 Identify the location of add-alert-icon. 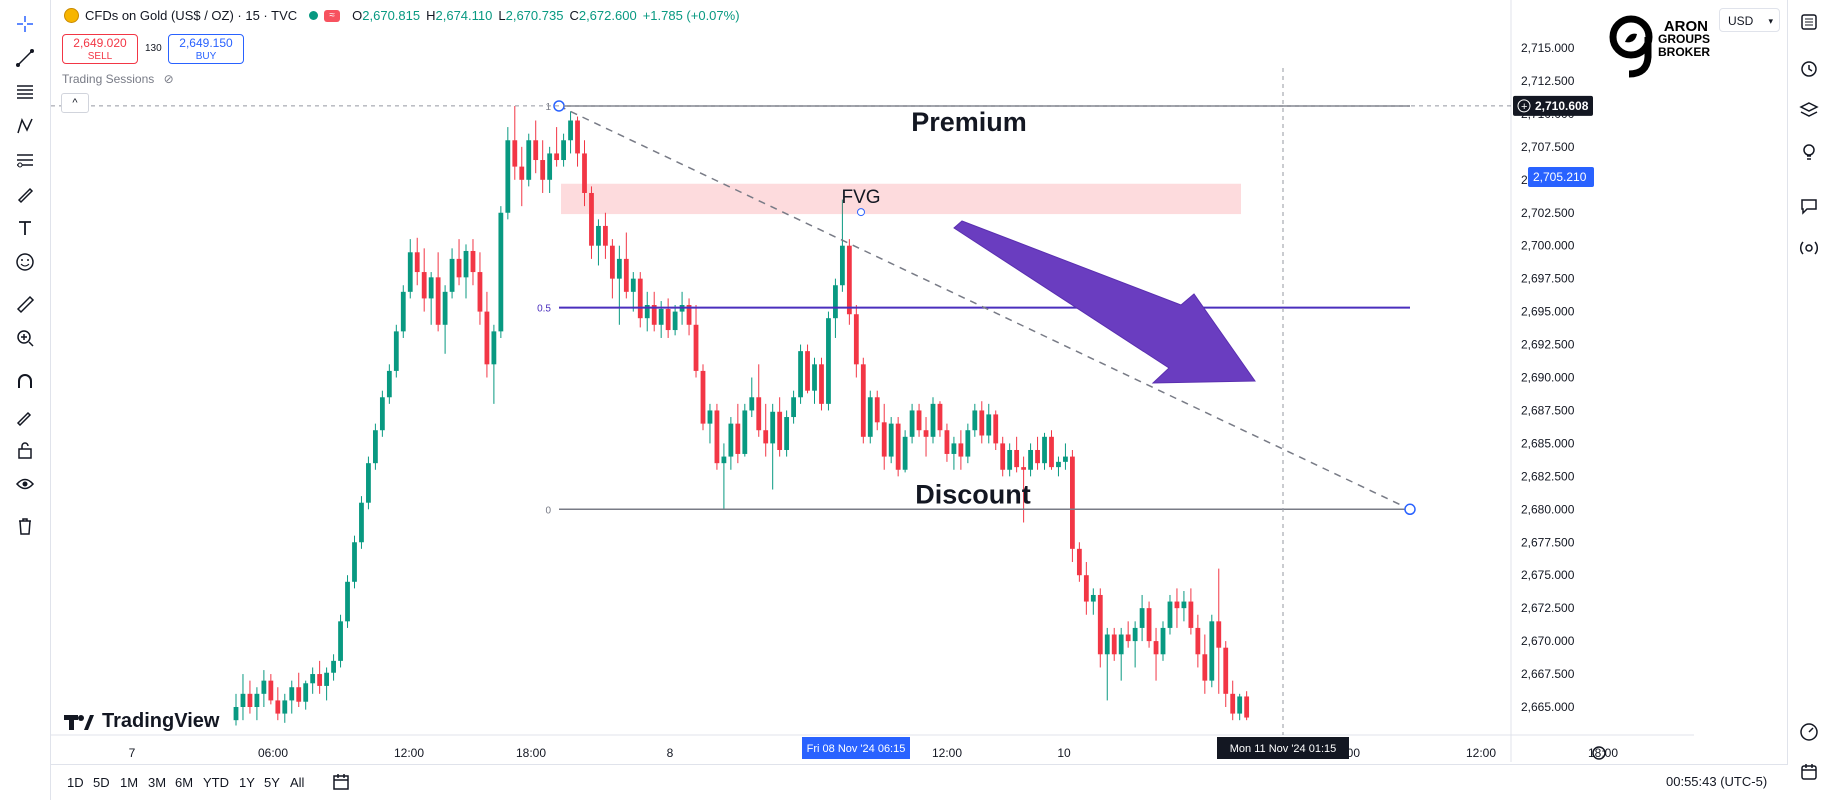
(1524, 106).